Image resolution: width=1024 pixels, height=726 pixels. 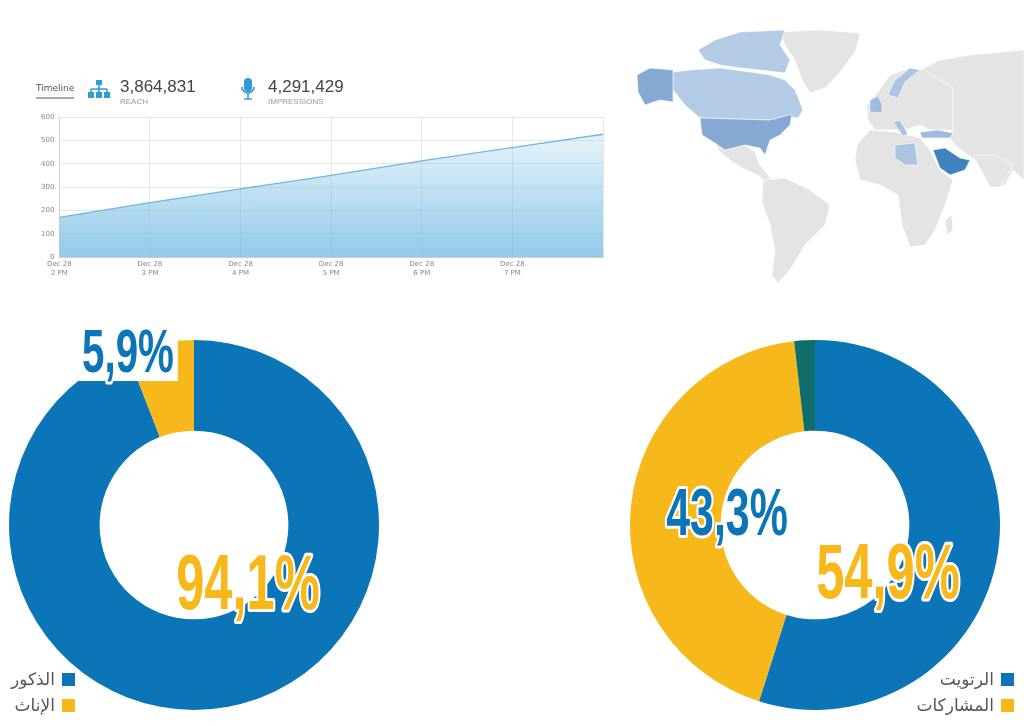 What do you see at coordinates (955, 705) in the screenshot?
I see `legend-label: المشاركات` at bounding box center [955, 705].